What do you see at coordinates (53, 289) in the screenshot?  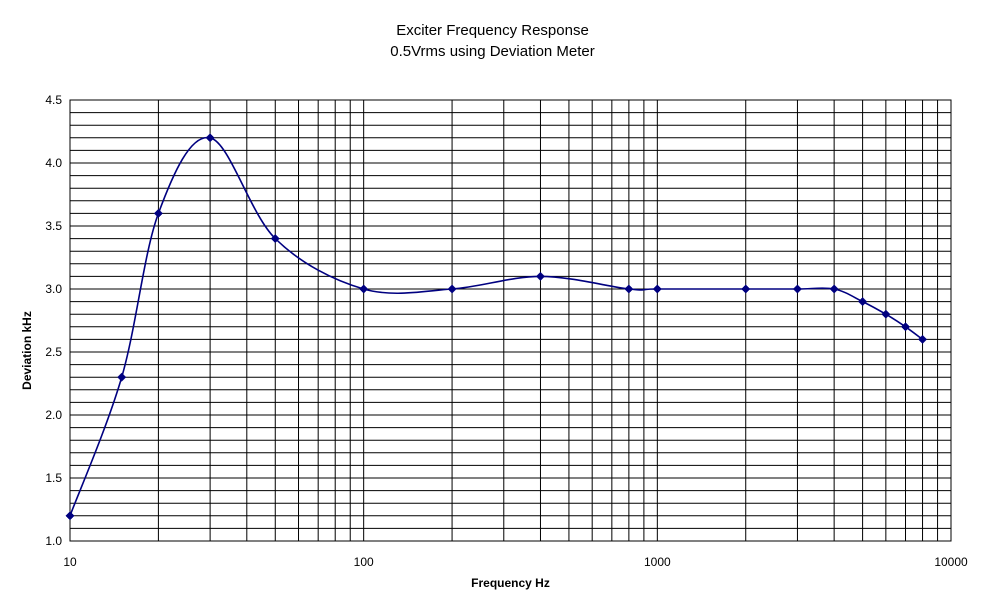 I see `y-tick-label: 3.0` at bounding box center [53, 289].